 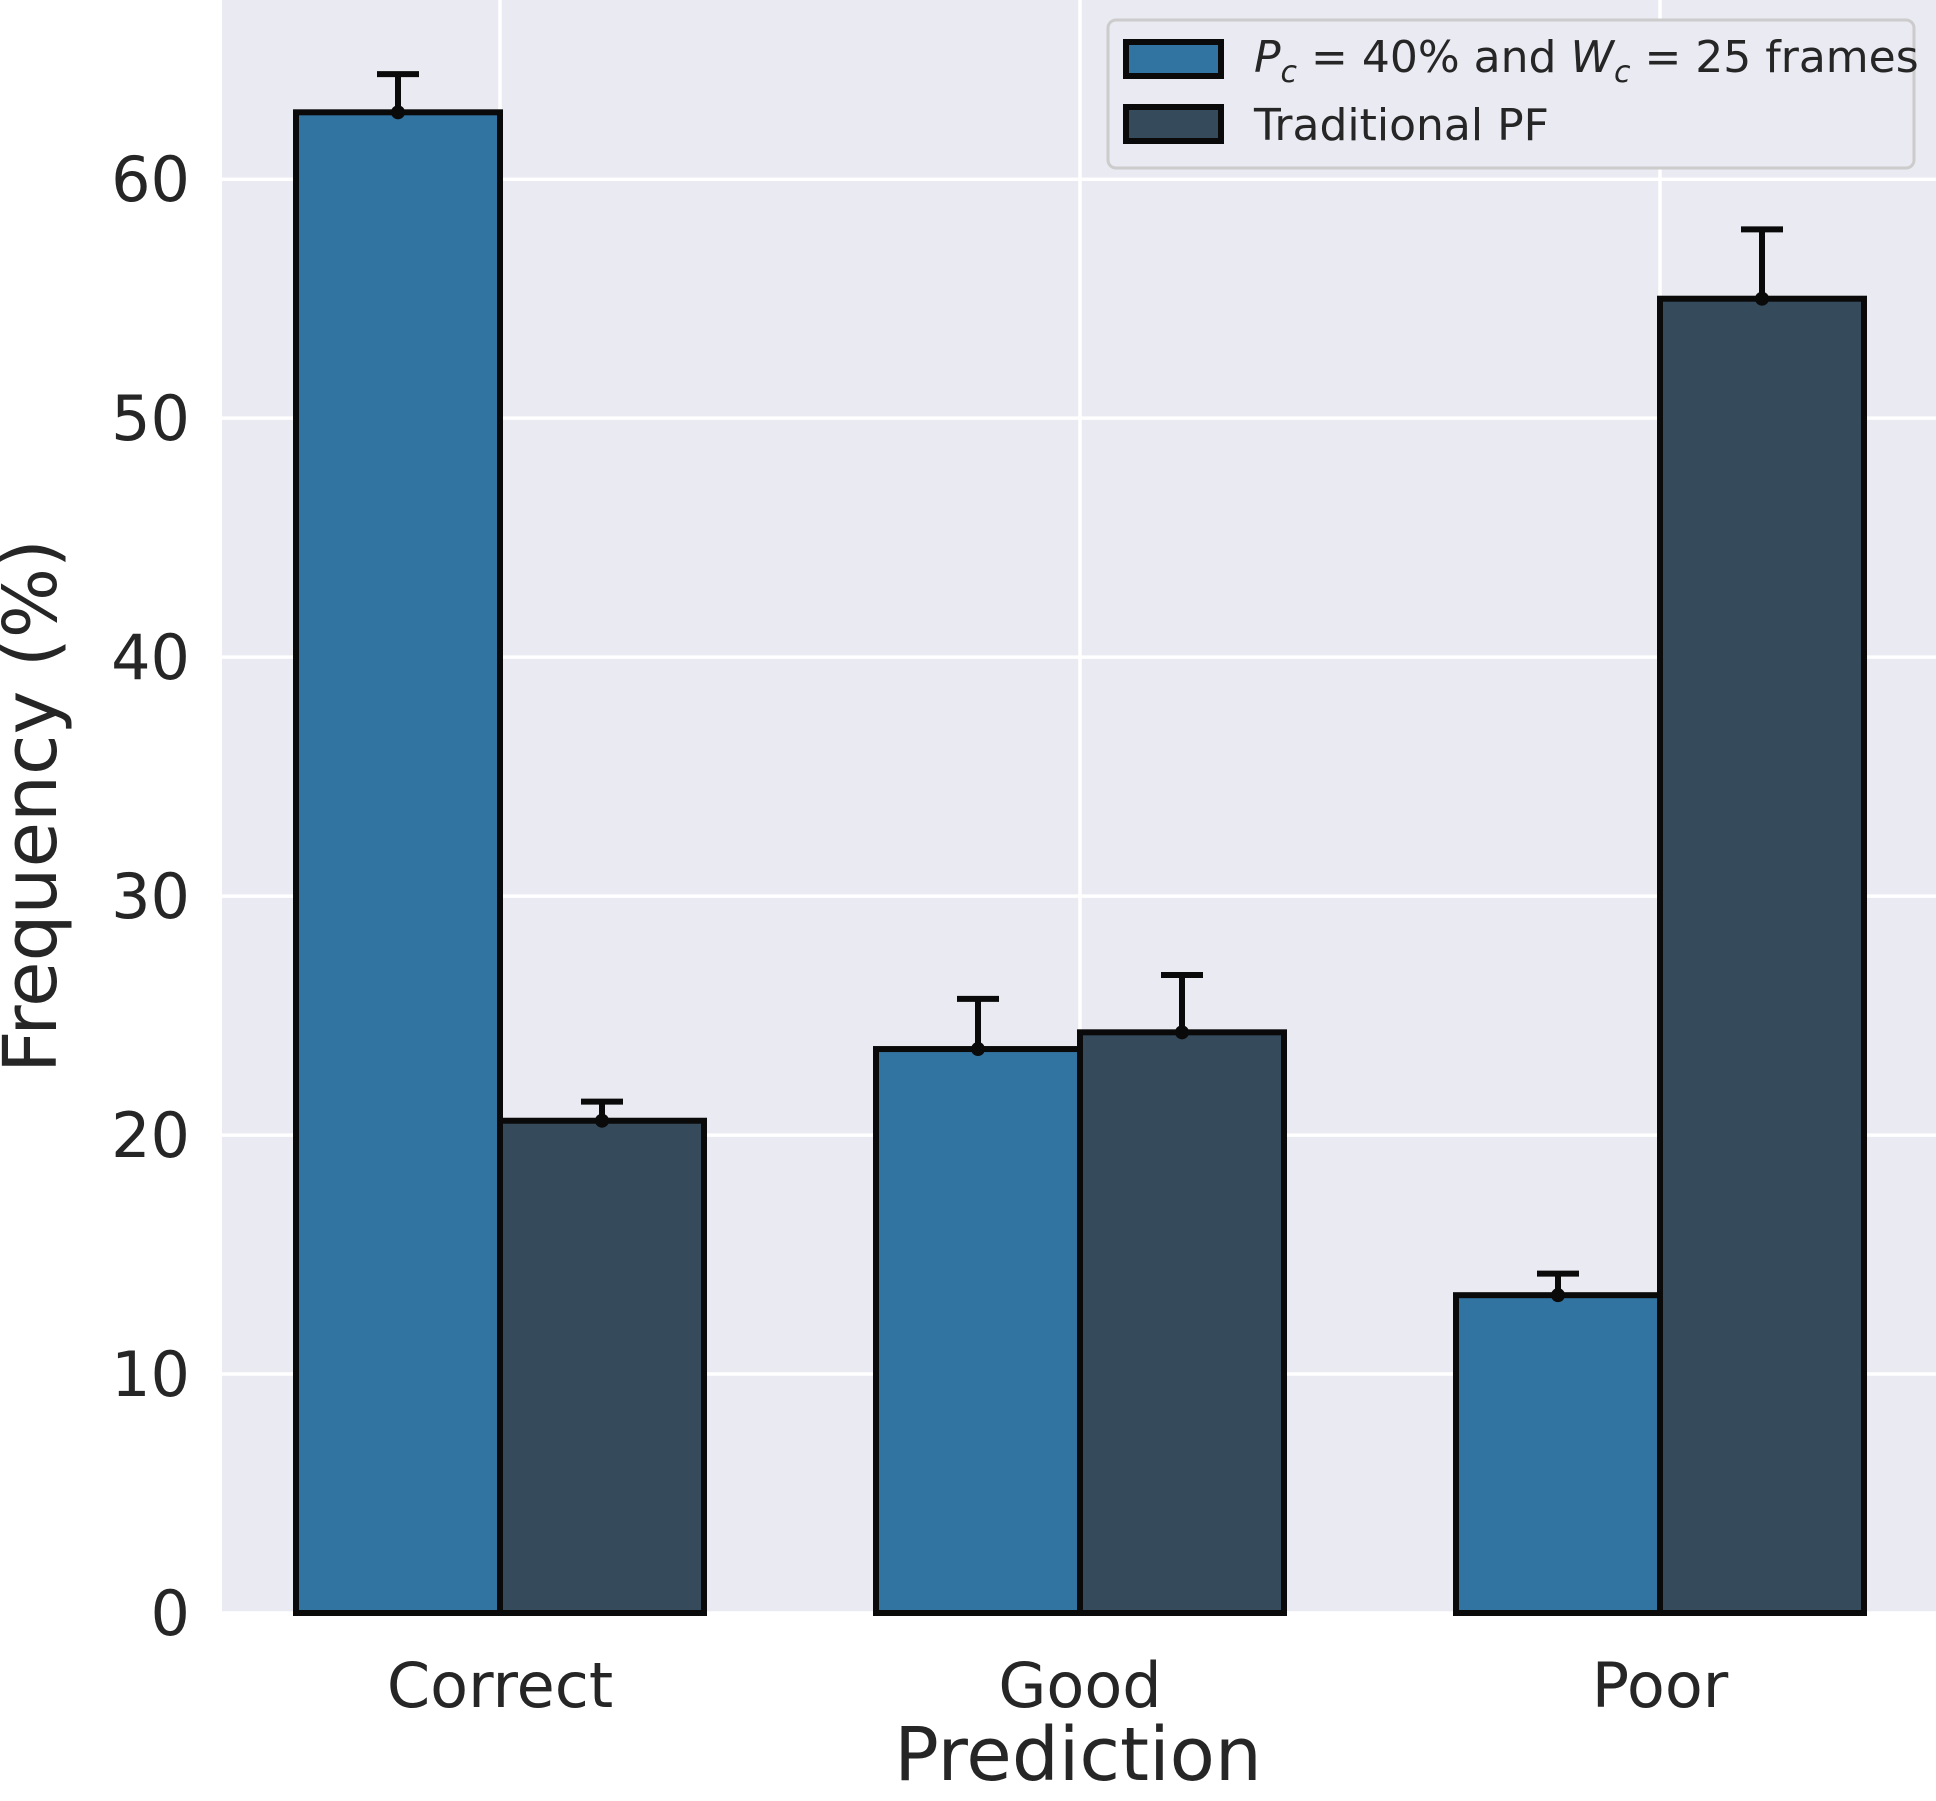 I want to click on legend-p-subscript: c, so click(x=1289, y=72).